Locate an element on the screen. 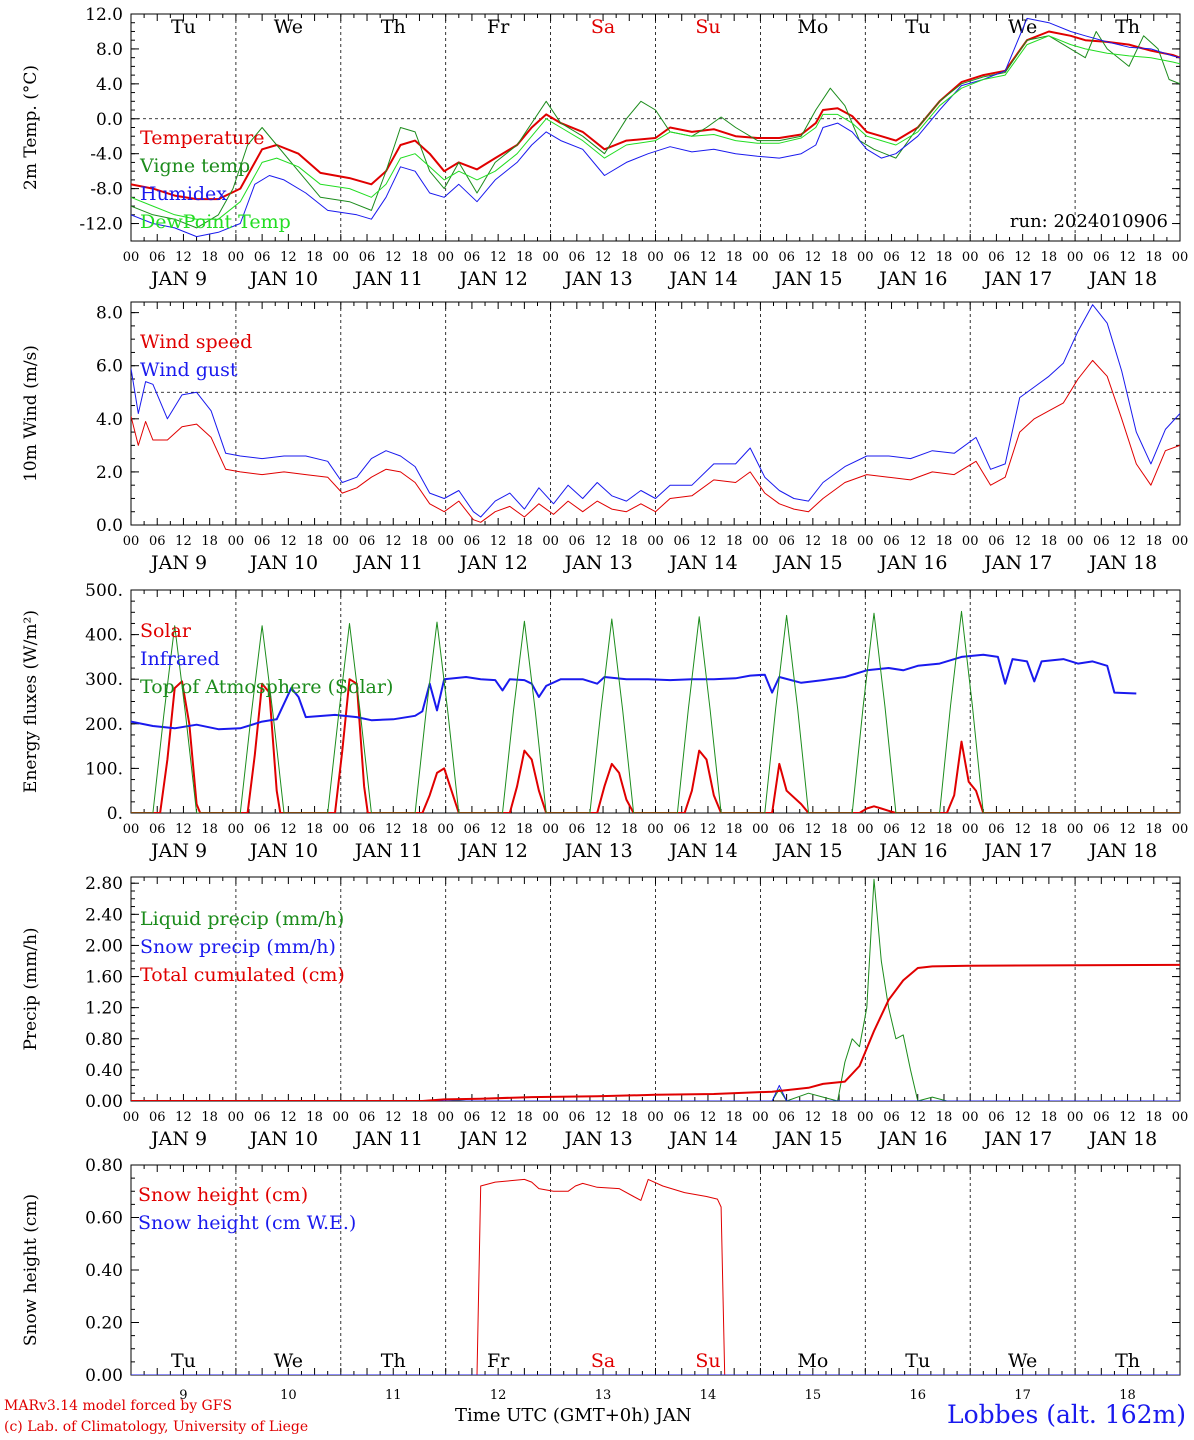  weekday-label: Sa is located at coordinates (603, 1361).